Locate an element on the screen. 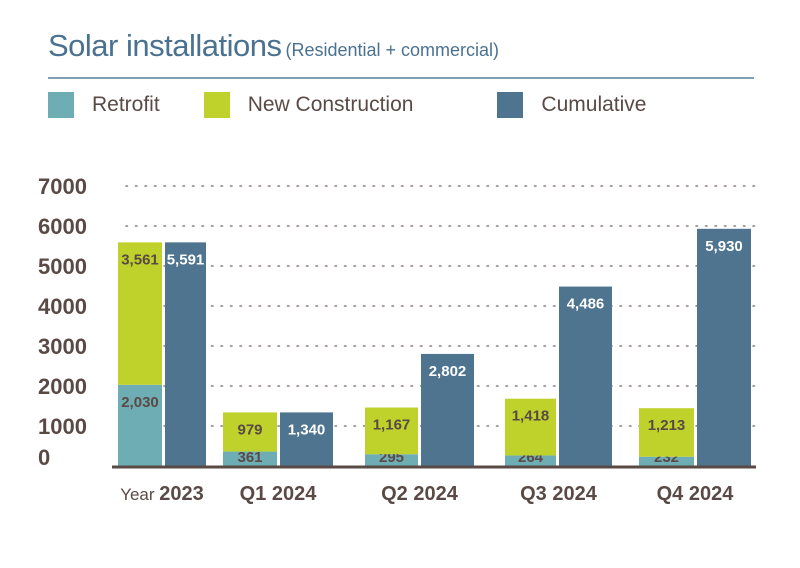 The height and width of the screenshot is (568, 800). data-label: 1,418 is located at coordinates (531, 416).